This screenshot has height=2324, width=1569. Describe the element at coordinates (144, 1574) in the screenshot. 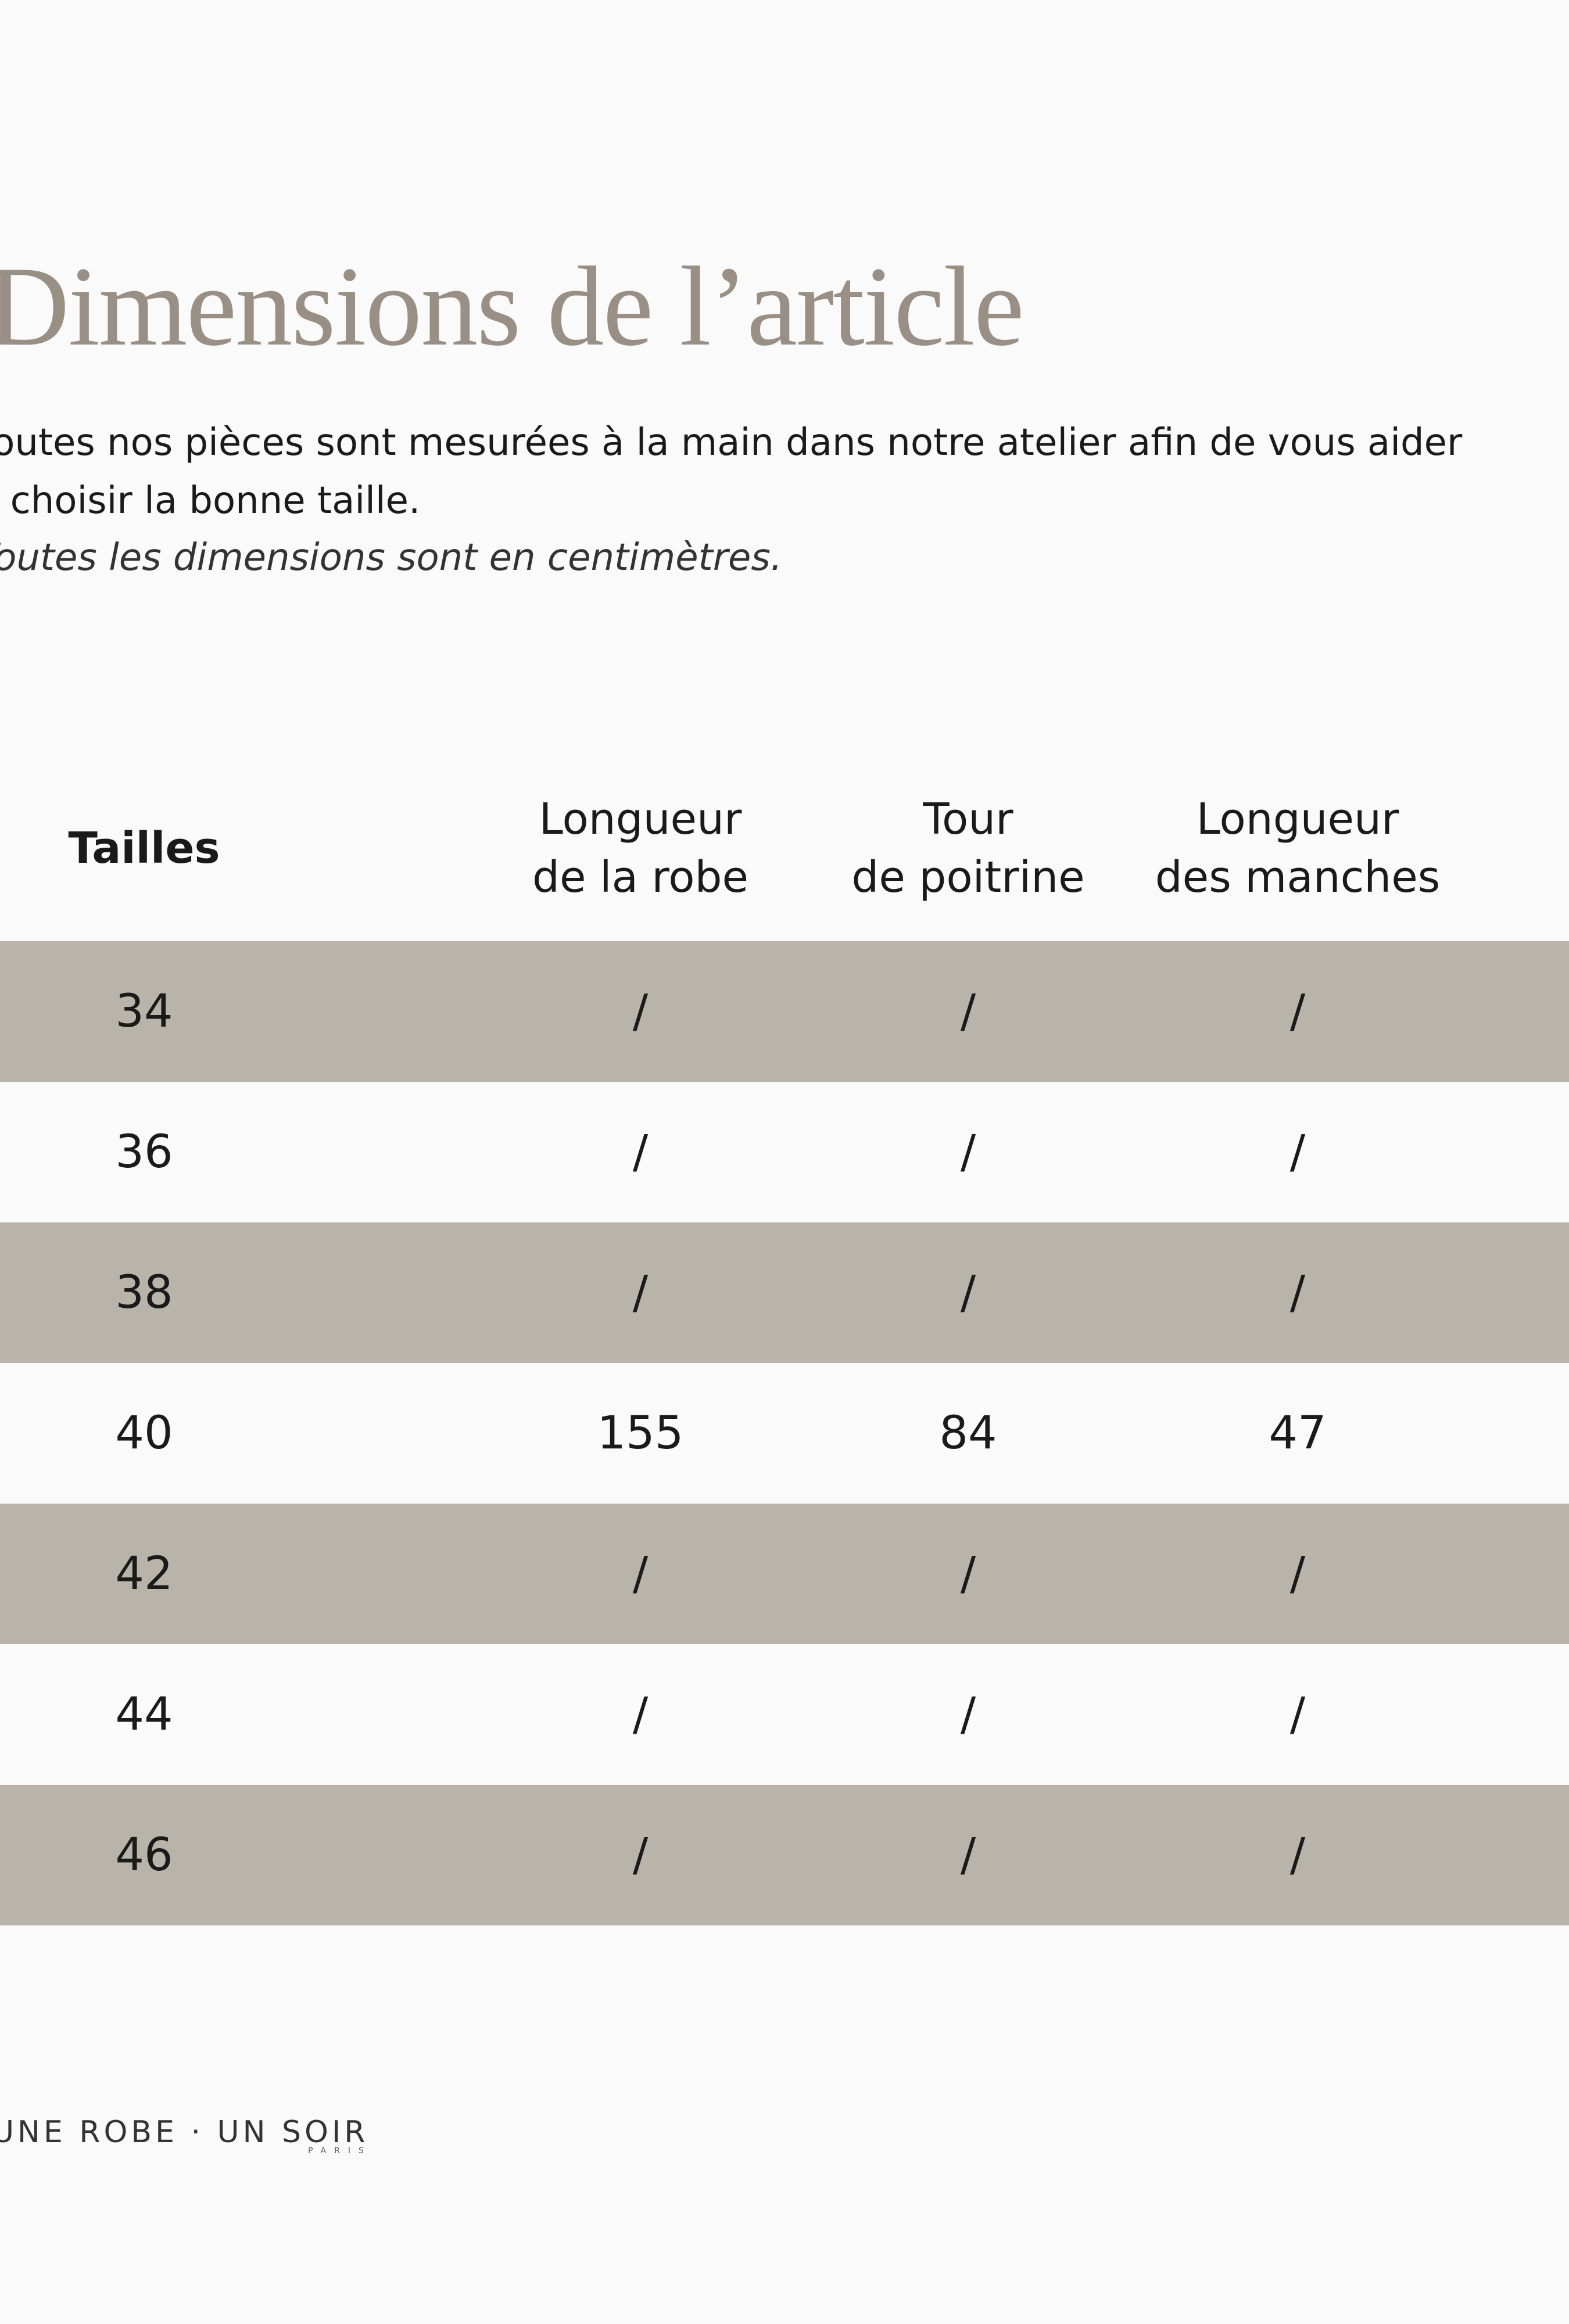

I see `table-cell: 42` at that location.